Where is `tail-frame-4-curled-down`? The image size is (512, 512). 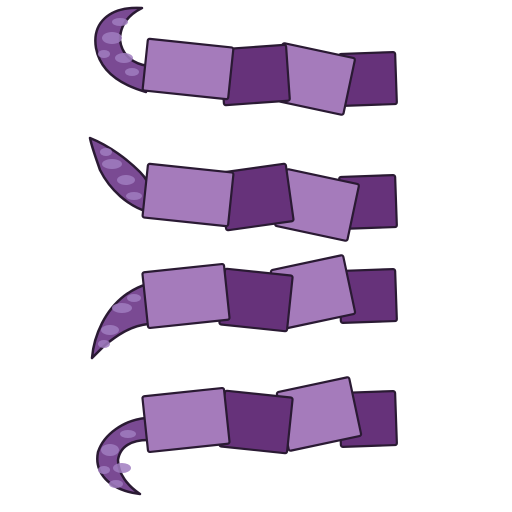
tail-frame-4-curled-down is located at coordinates (247, 436).